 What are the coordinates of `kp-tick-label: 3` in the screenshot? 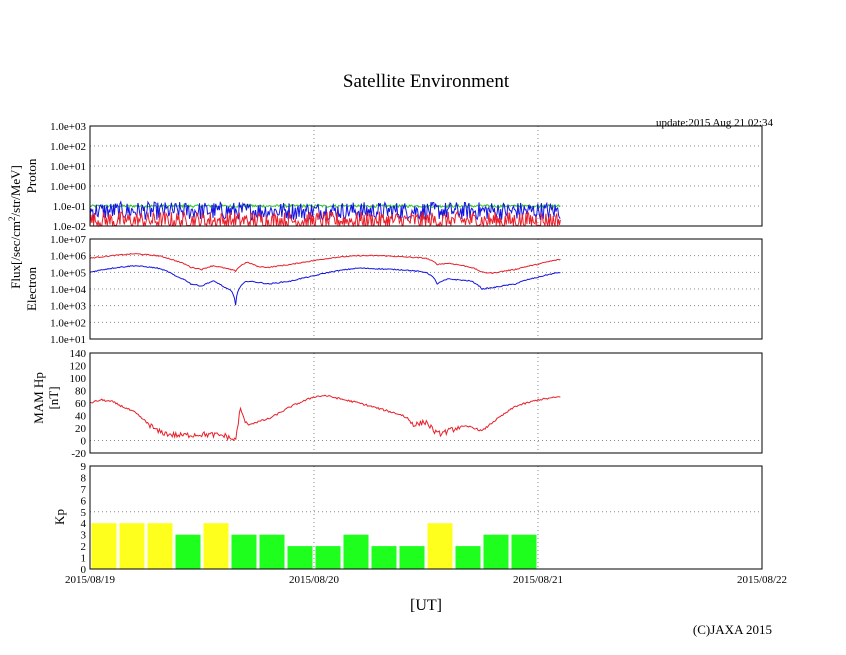 It's located at (84, 536).